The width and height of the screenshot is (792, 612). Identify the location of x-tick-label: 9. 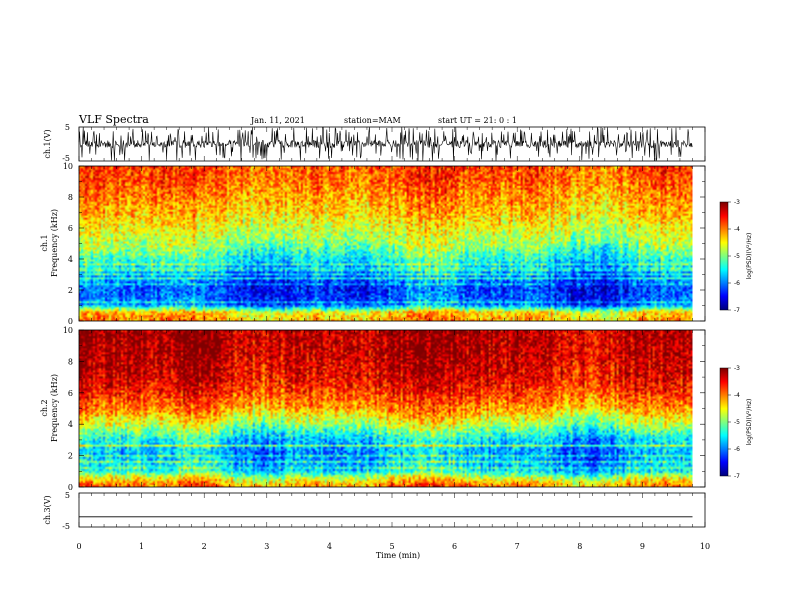
(642, 546).